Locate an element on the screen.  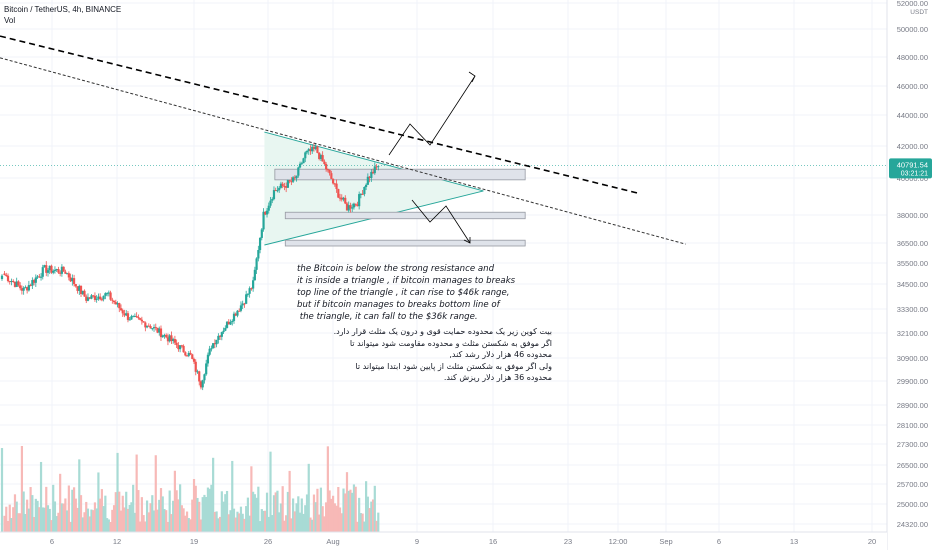
triangle-upper-line is located at coordinates (374, 161).